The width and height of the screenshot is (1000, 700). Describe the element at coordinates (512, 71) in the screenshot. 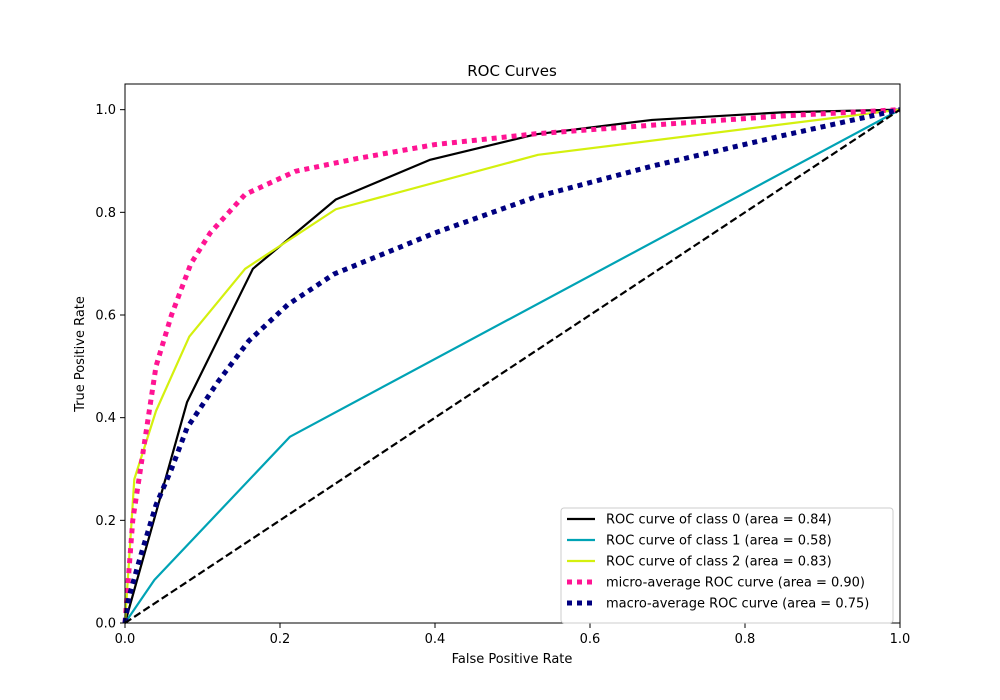

I see `chart-title: ROC Curves` at that location.